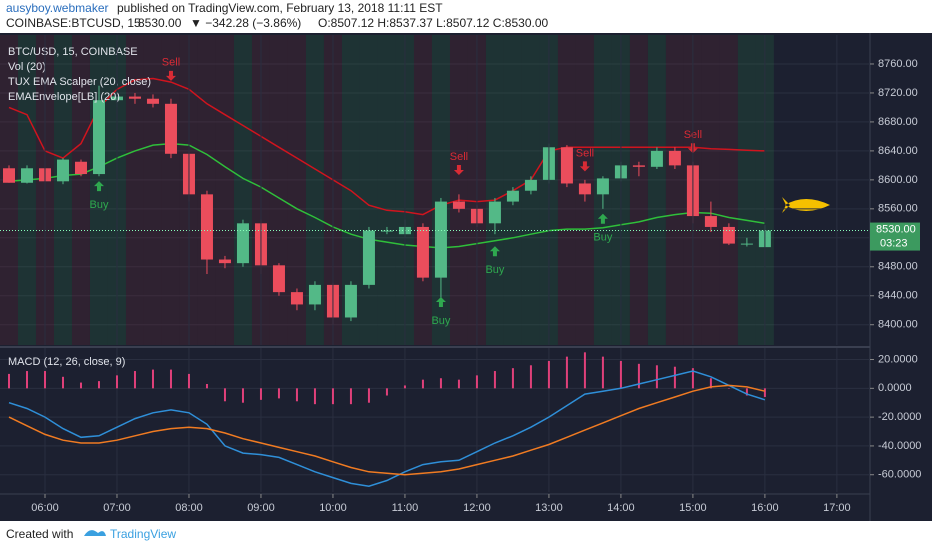 Image resolution: width=932 pixels, height=550 pixels. Describe the element at coordinates (899, 446) in the screenshot. I see `y-tick-label: -40.0000` at that location.